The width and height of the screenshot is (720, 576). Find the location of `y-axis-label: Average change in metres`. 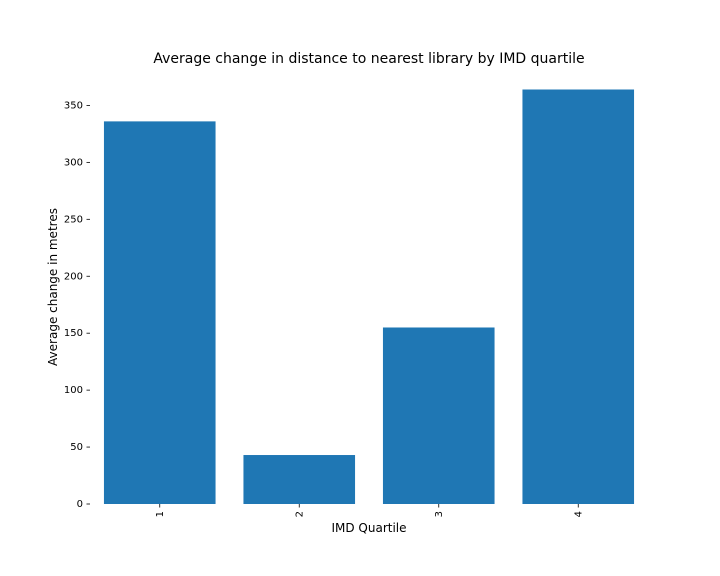

y-axis-label: Average change in metres is located at coordinates (53, 287).